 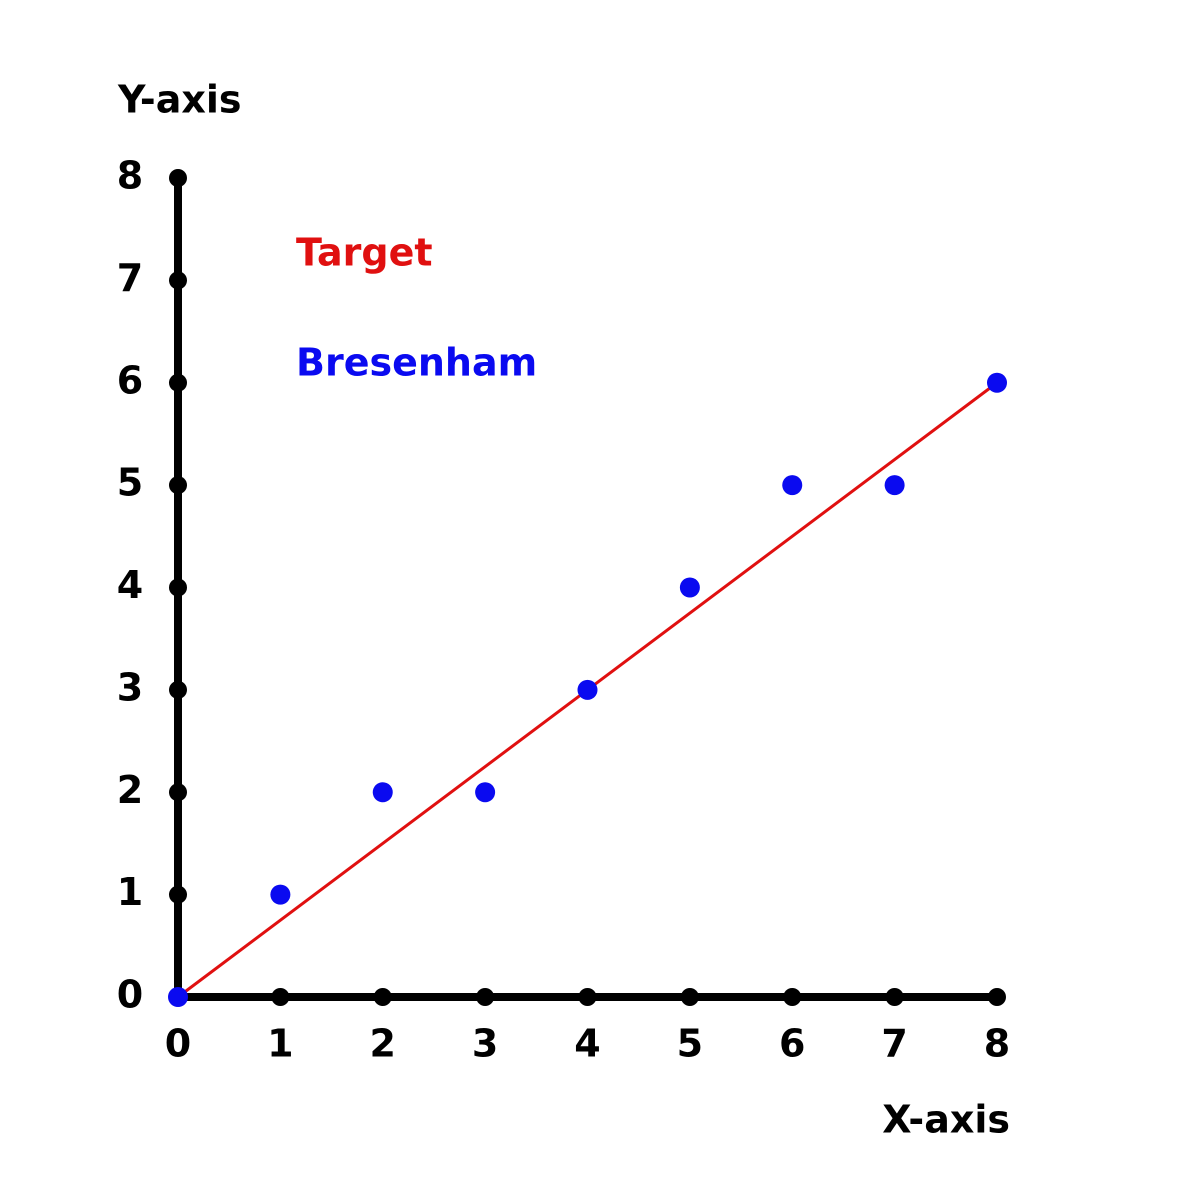 I want to click on y-tick-label: 2, so click(x=130, y=790).